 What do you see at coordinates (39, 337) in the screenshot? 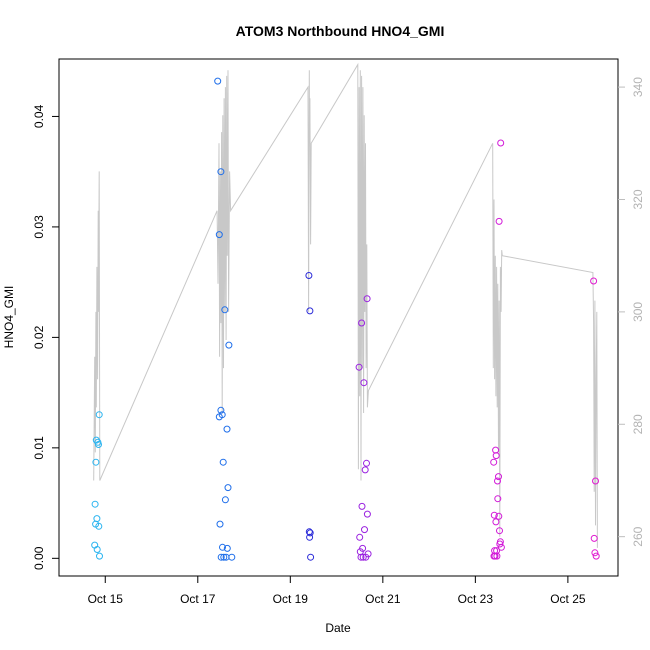
I see `y-tick-label: 0.02` at bounding box center [39, 337].